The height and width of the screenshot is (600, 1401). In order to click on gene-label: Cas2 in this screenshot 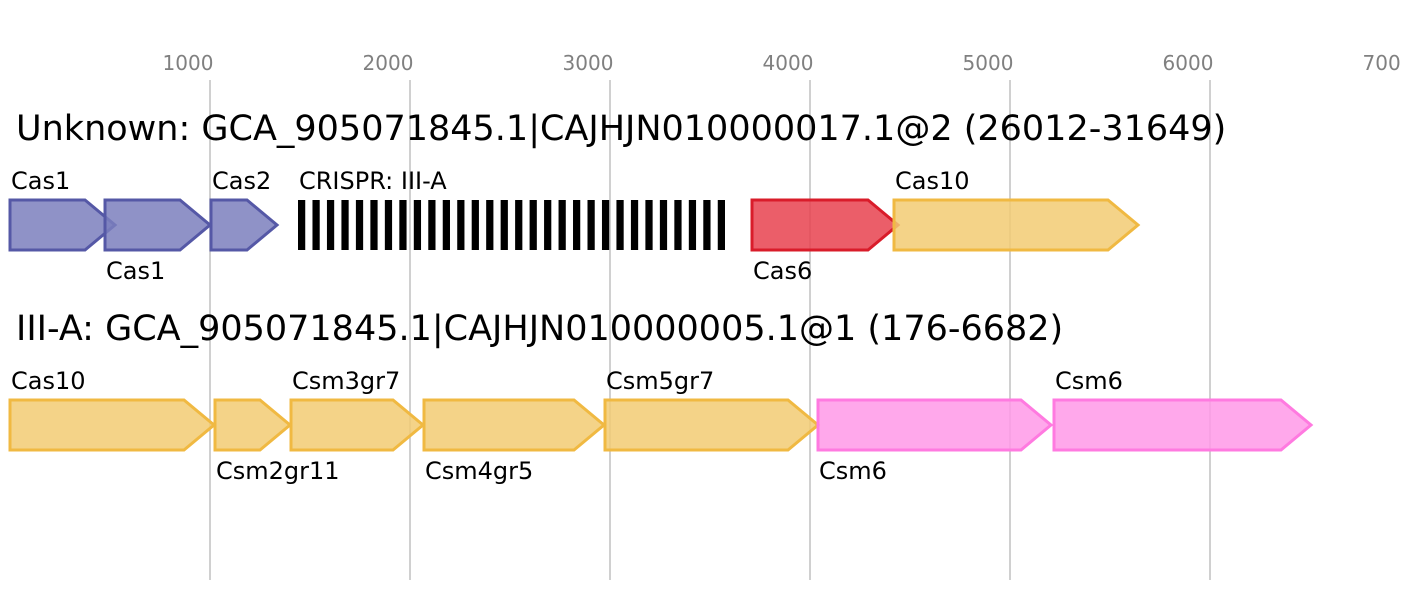, I will do `click(241, 181)`.